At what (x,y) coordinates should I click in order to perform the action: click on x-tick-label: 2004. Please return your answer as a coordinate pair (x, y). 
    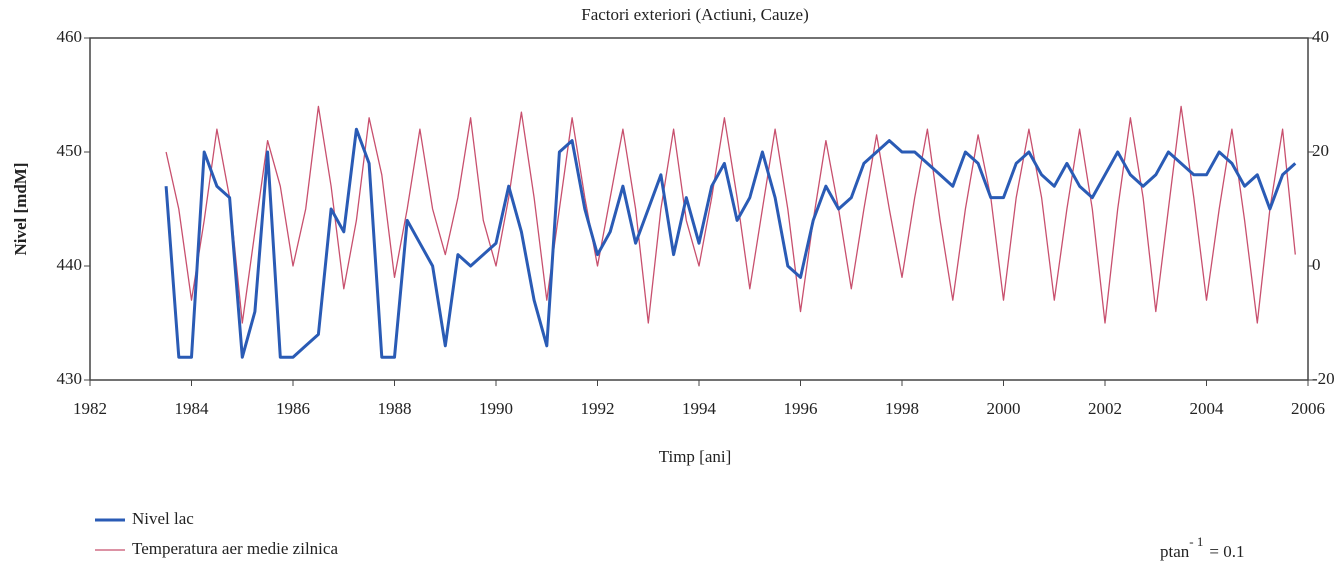
    Looking at the image, I should click on (1207, 408).